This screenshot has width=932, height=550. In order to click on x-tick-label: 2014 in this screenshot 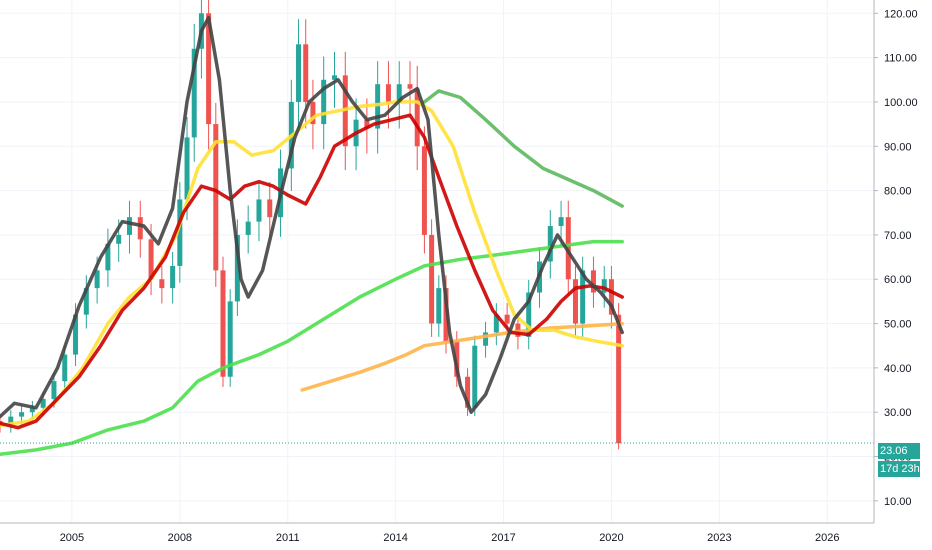, I will do `click(395, 538)`.